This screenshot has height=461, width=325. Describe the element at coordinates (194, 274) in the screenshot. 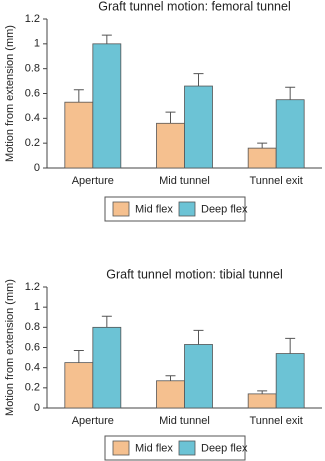

I see `chart-title: Graft tunnel motion: tibial tunnel` at that location.